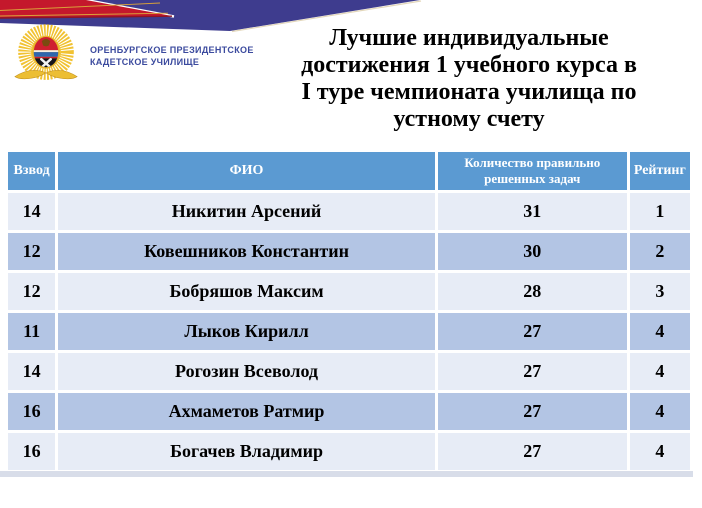 This screenshot has height=508, width=702. Describe the element at coordinates (659, 211) in the screenshot. I see `rating-cell: 1` at that location.